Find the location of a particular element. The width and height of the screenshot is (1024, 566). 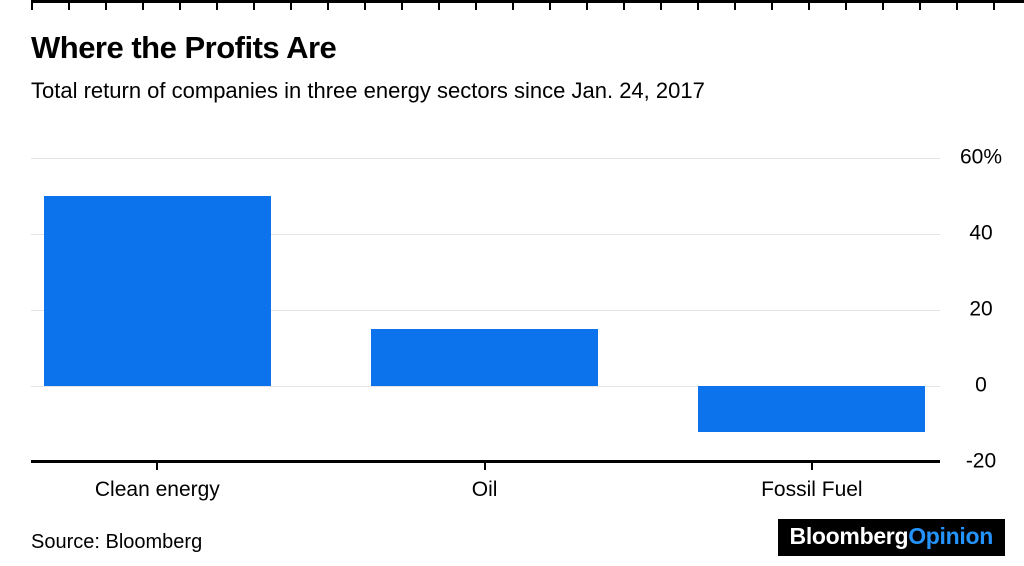

y-axis-labels: 60% 40 20 0 -20 is located at coordinates (981, 309).